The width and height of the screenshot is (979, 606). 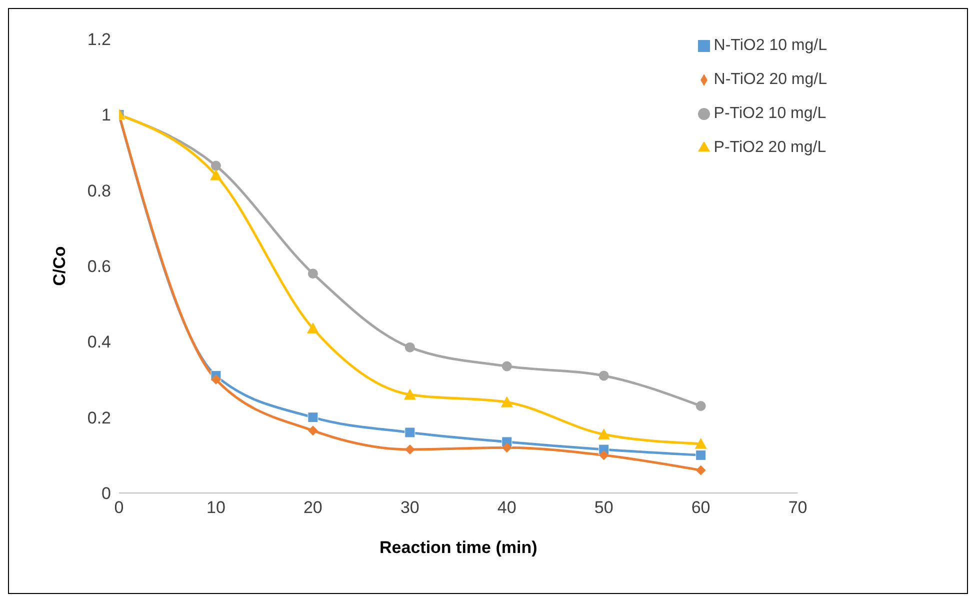 I want to click on y-tick-label: 0.4, so click(x=99, y=342).